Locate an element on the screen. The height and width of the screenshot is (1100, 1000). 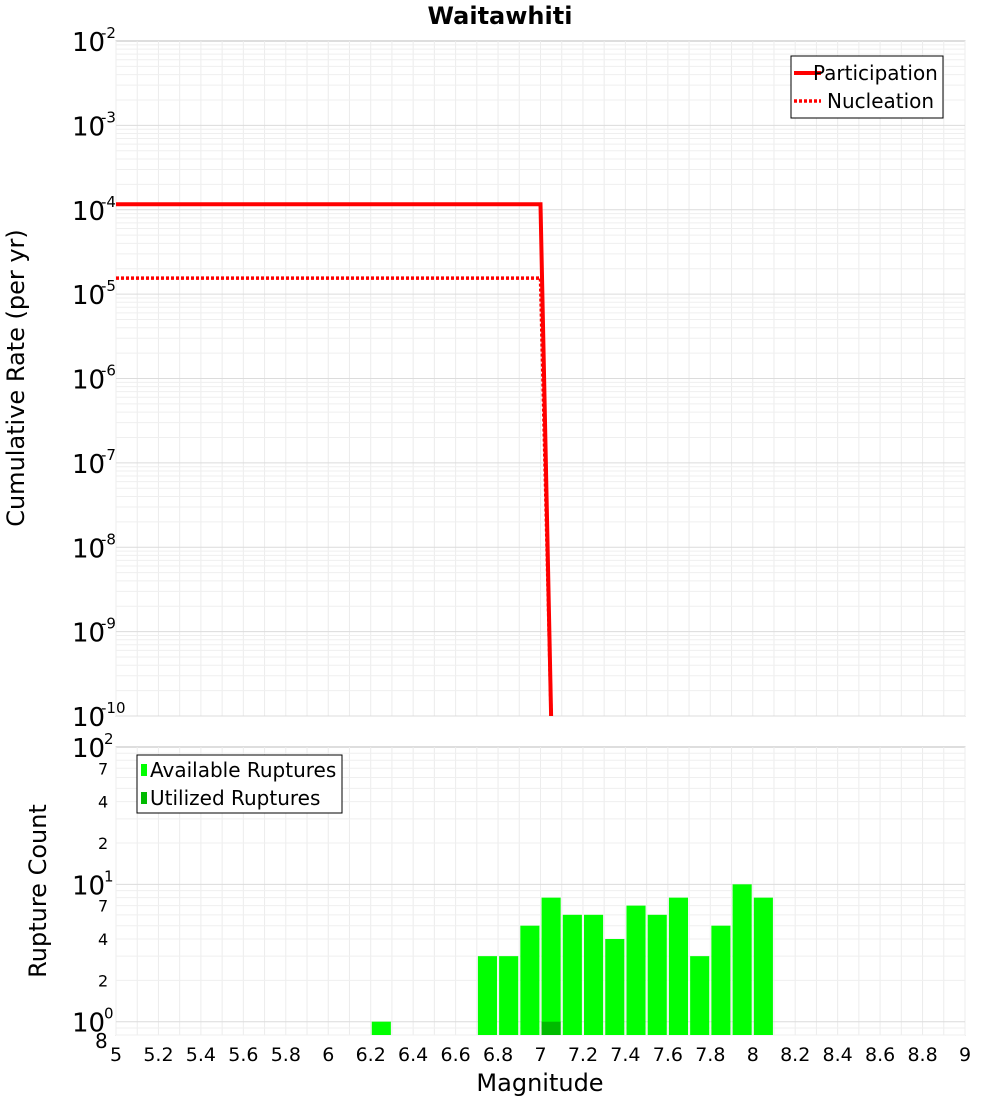
x-tick-label: 8.6 is located at coordinates (880, 1055).